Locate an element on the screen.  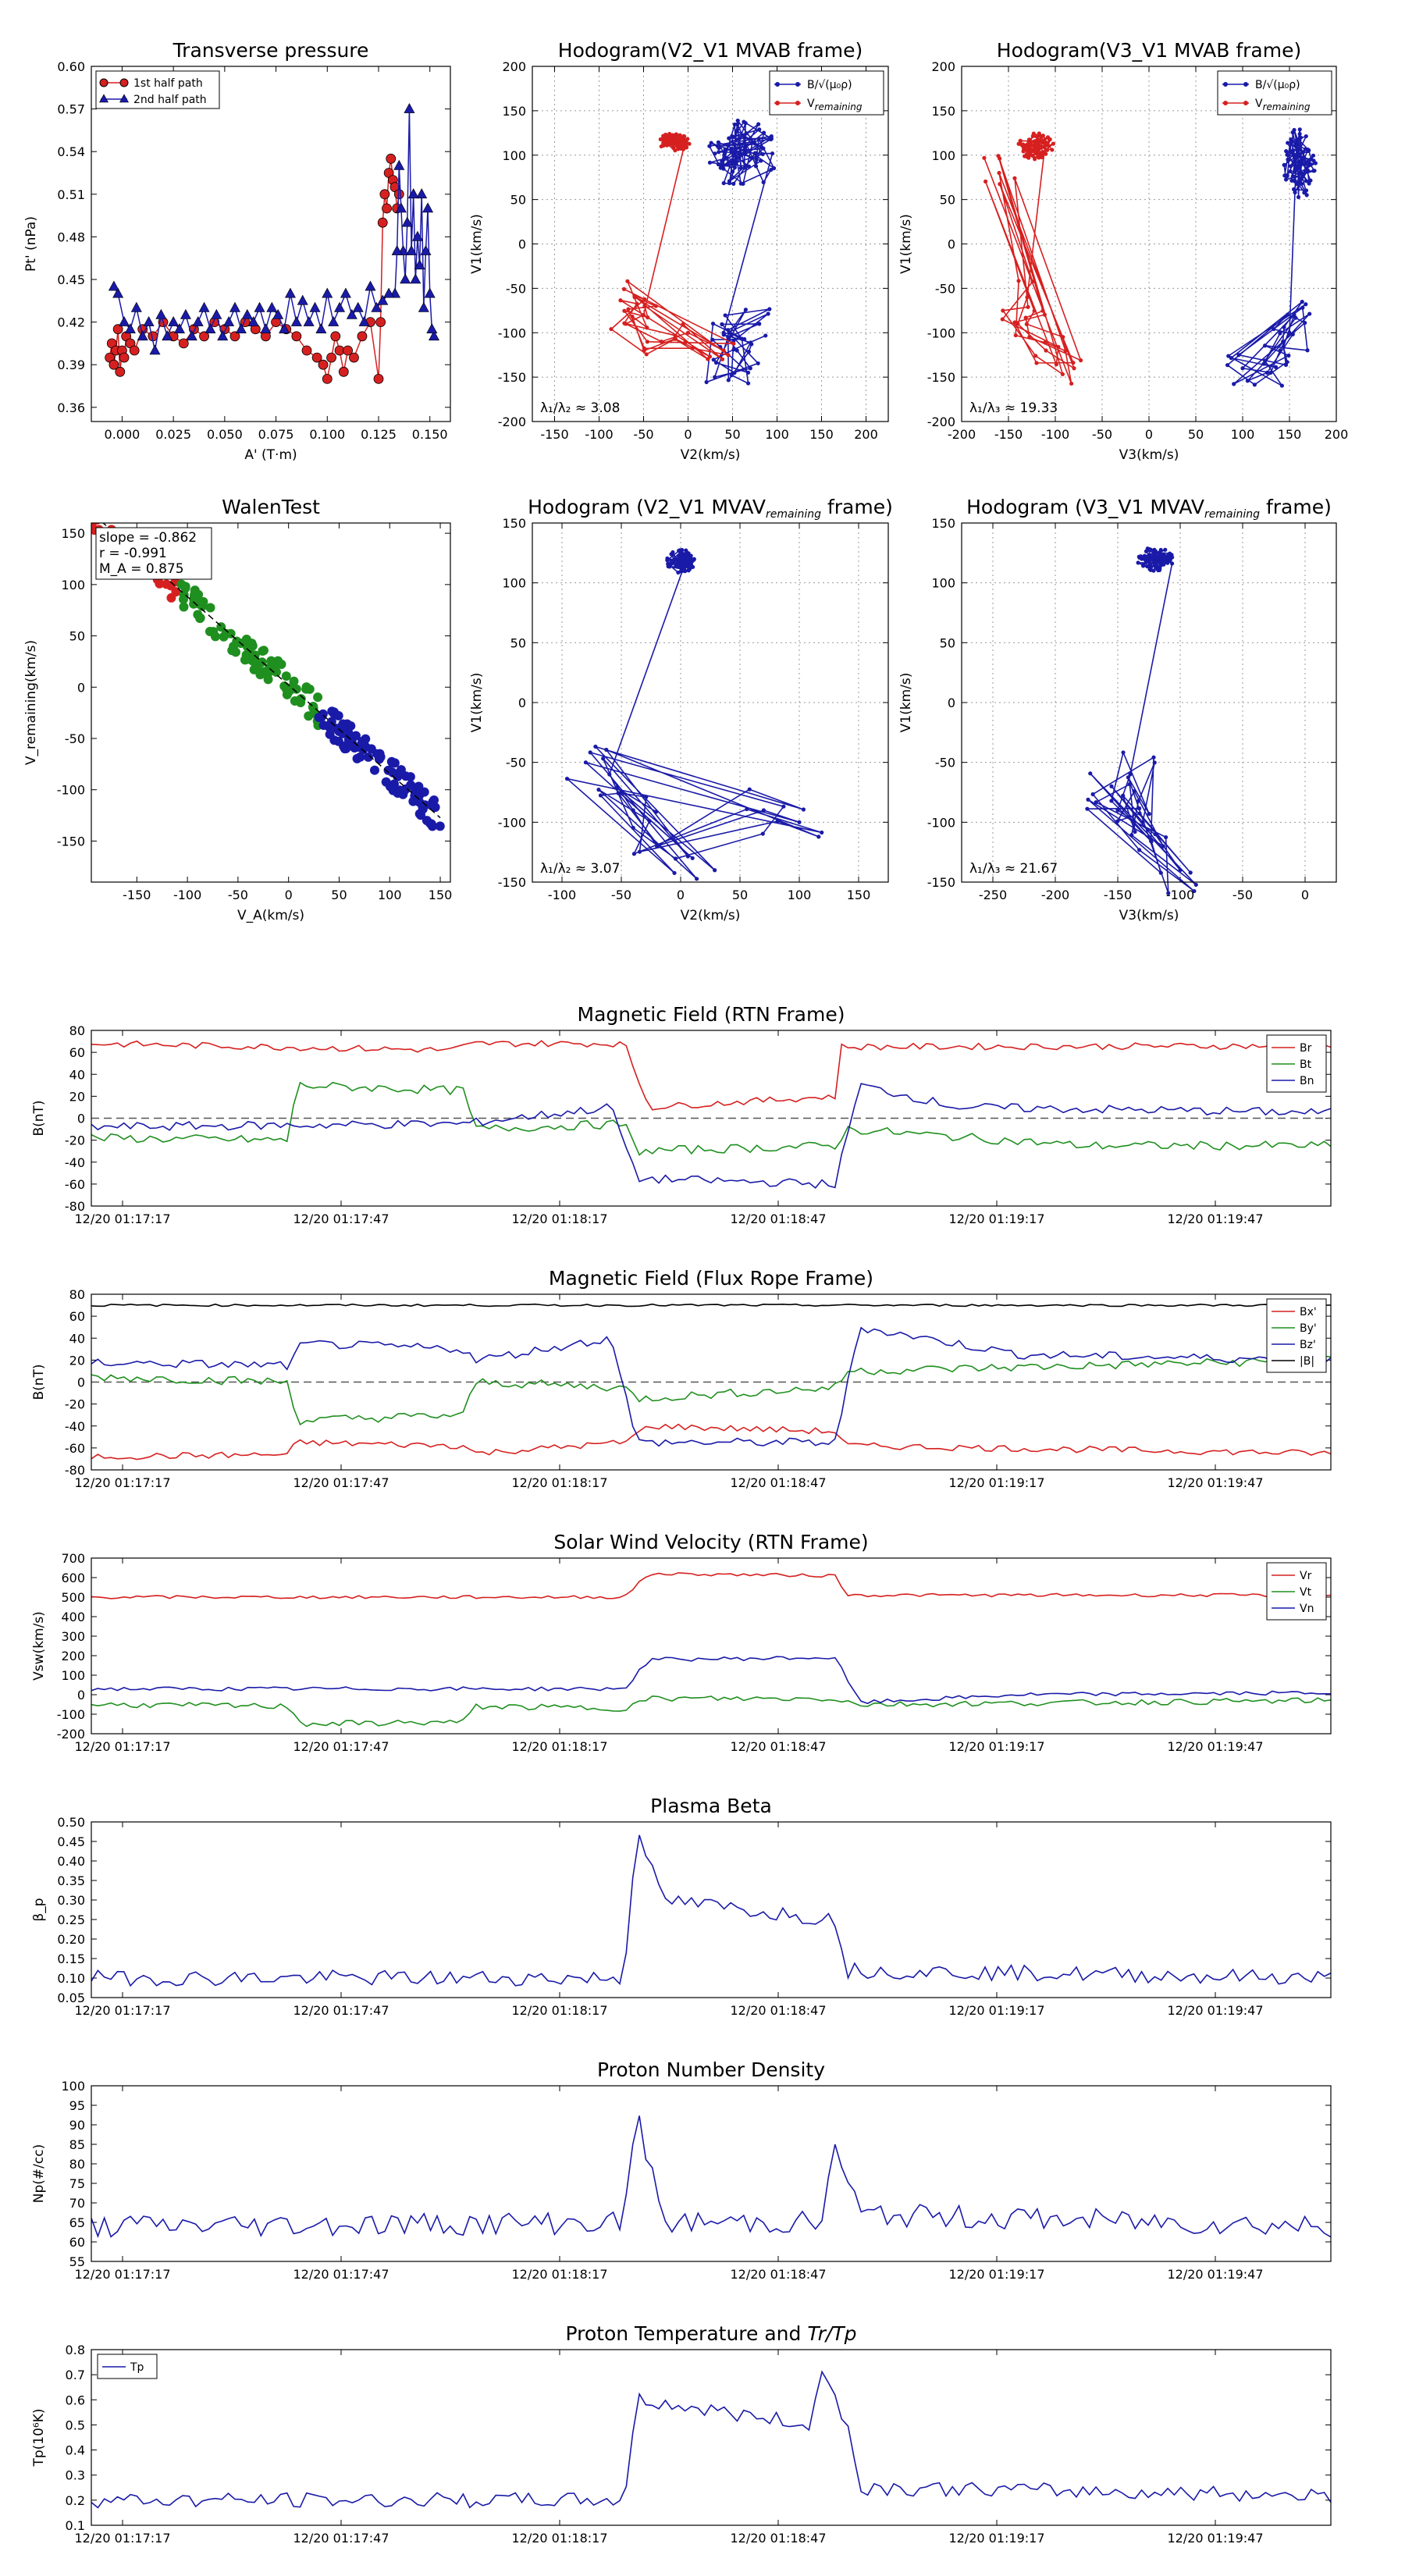
x-tick-label: -150 is located at coordinates (554, 434).